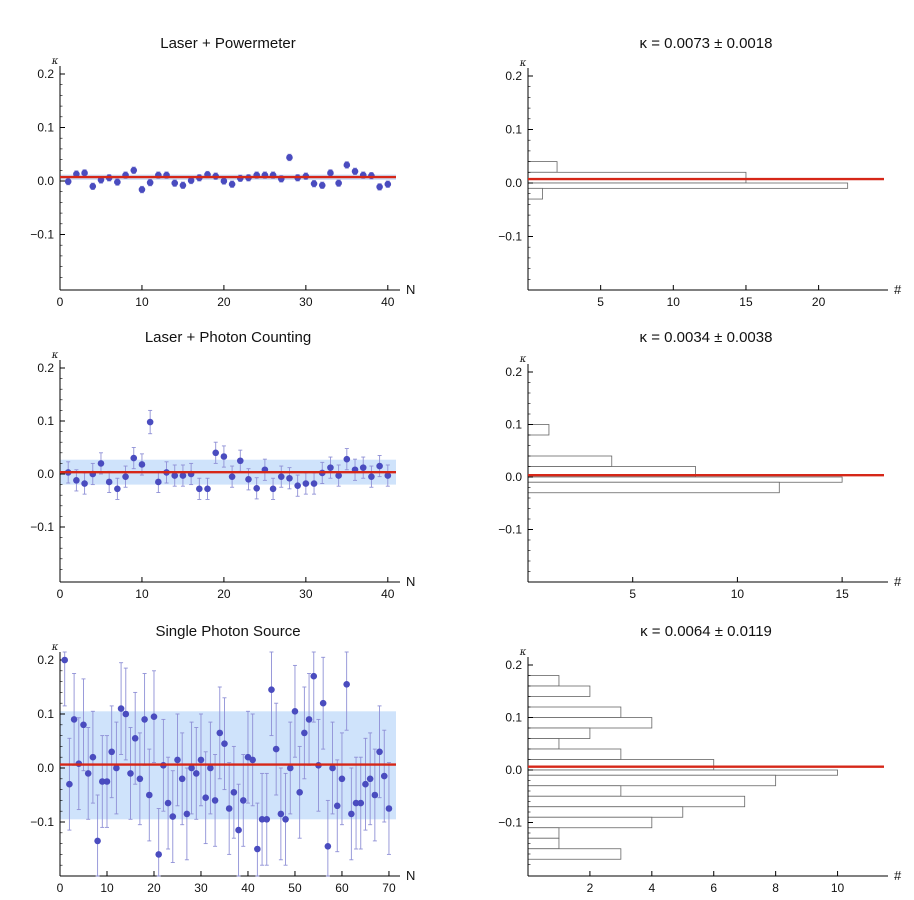  What do you see at coordinates (775, 888) in the screenshot?
I see `x-tick-label: 8` at bounding box center [775, 888].